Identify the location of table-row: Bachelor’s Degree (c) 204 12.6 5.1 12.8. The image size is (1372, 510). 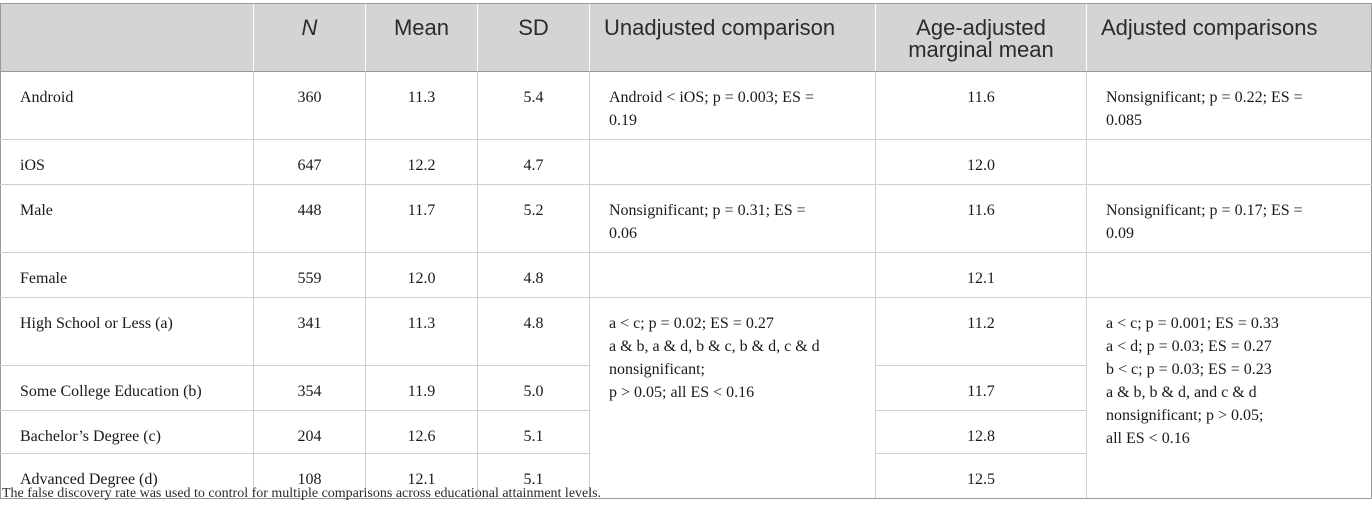
(686, 432).